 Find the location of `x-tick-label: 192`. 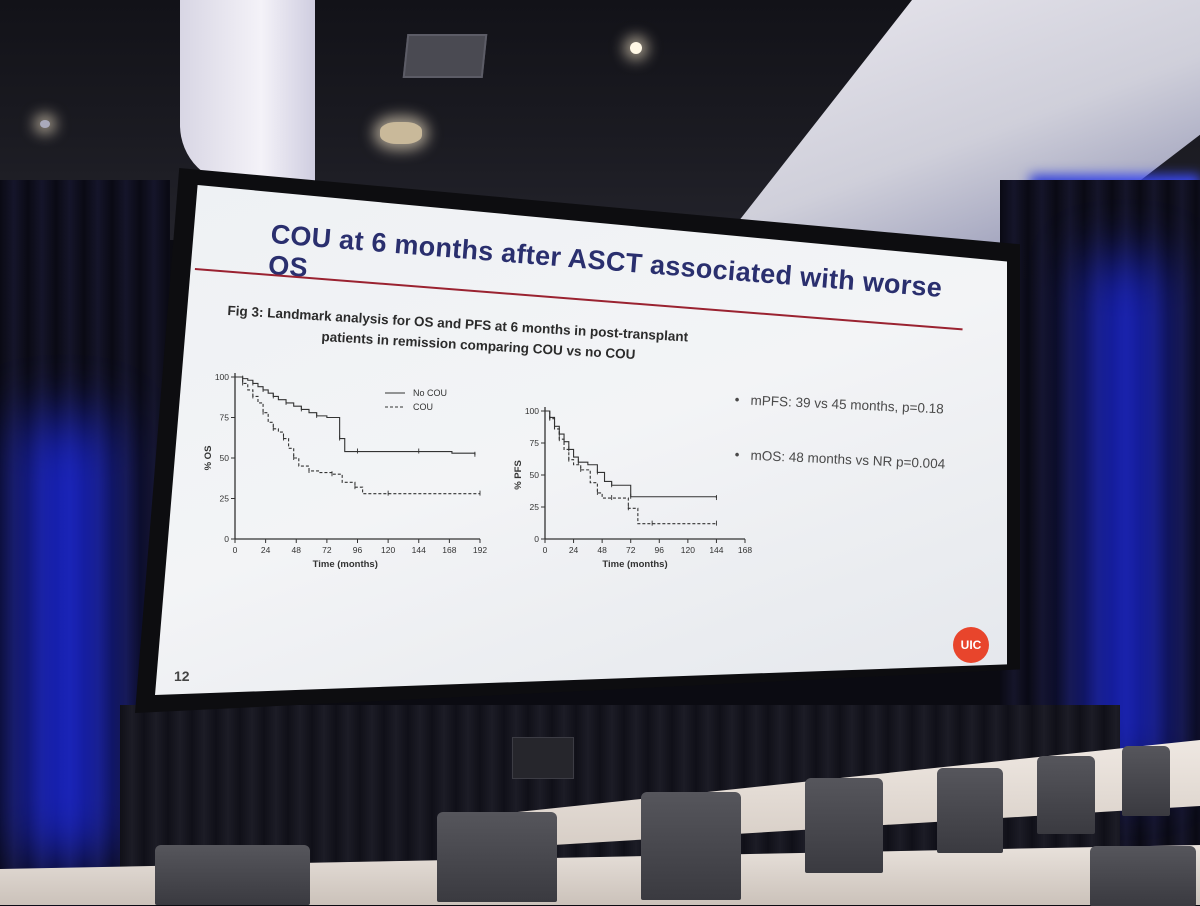

x-tick-label: 192 is located at coordinates (480, 550).